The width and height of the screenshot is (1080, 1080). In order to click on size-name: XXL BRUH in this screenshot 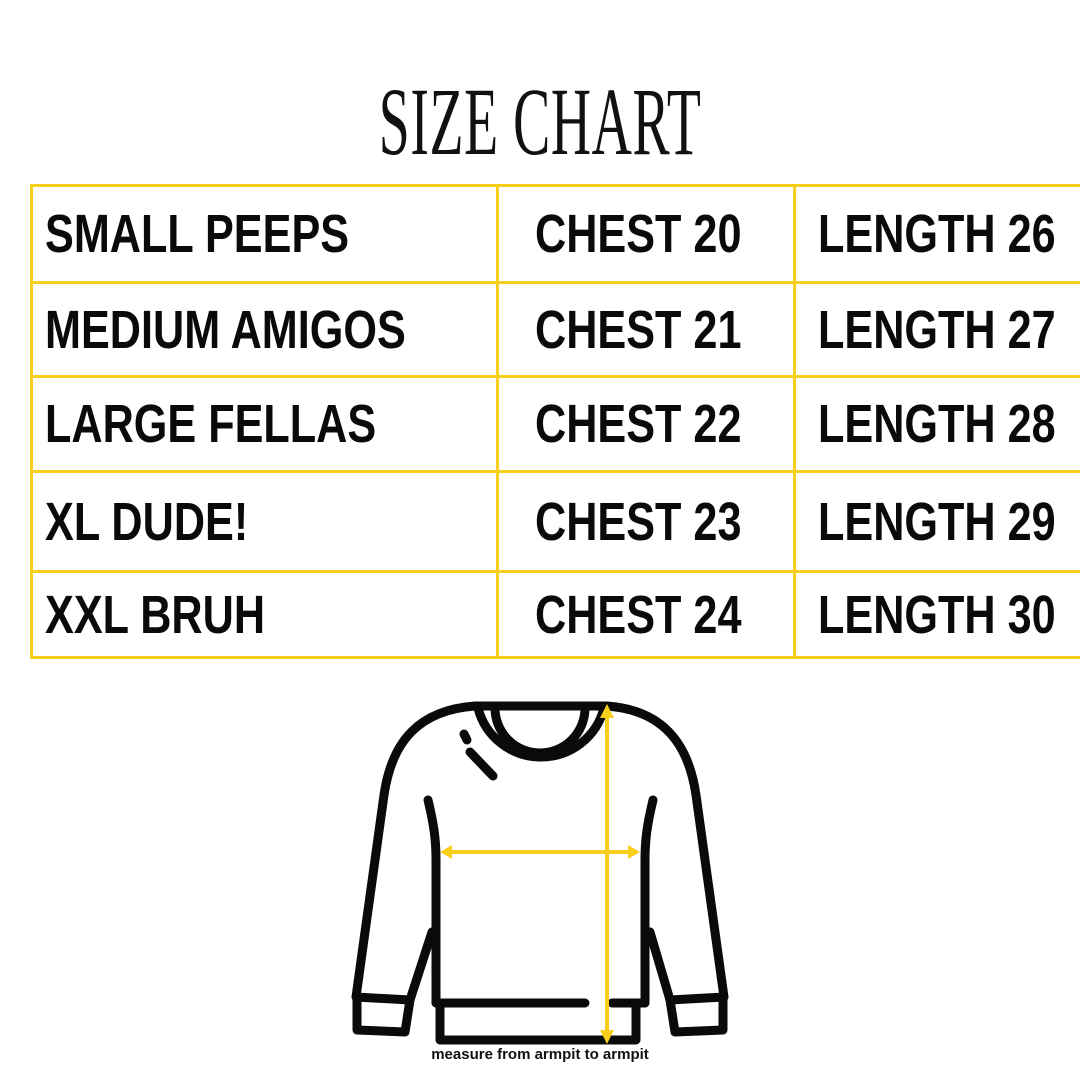, I will do `click(155, 614)`.